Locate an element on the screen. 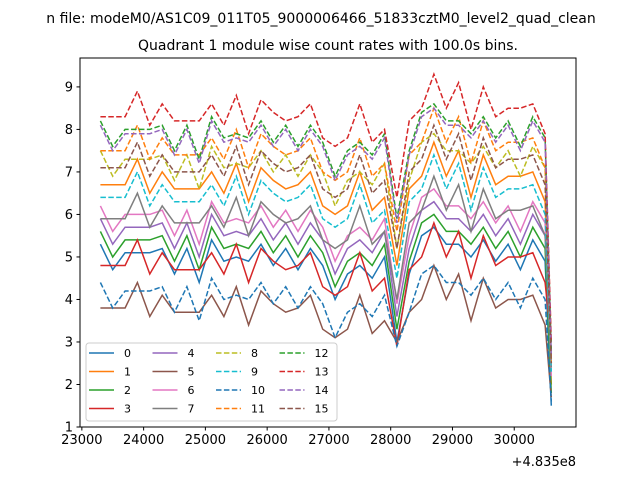  legend-item-11: 11 is located at coordinates (240, 409).